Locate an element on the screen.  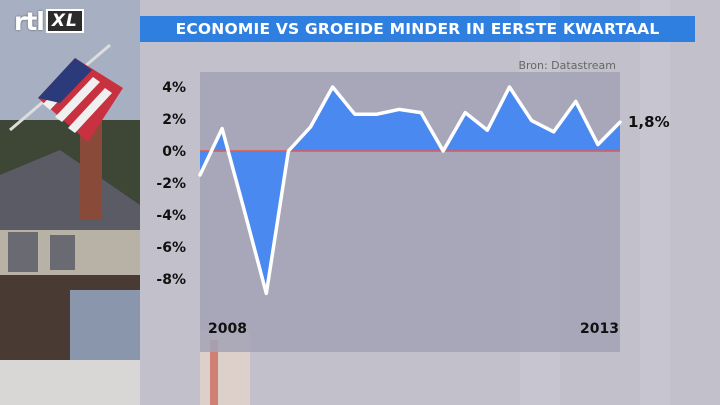
y-tick-label: -2% is located at coordinates (171, 184).